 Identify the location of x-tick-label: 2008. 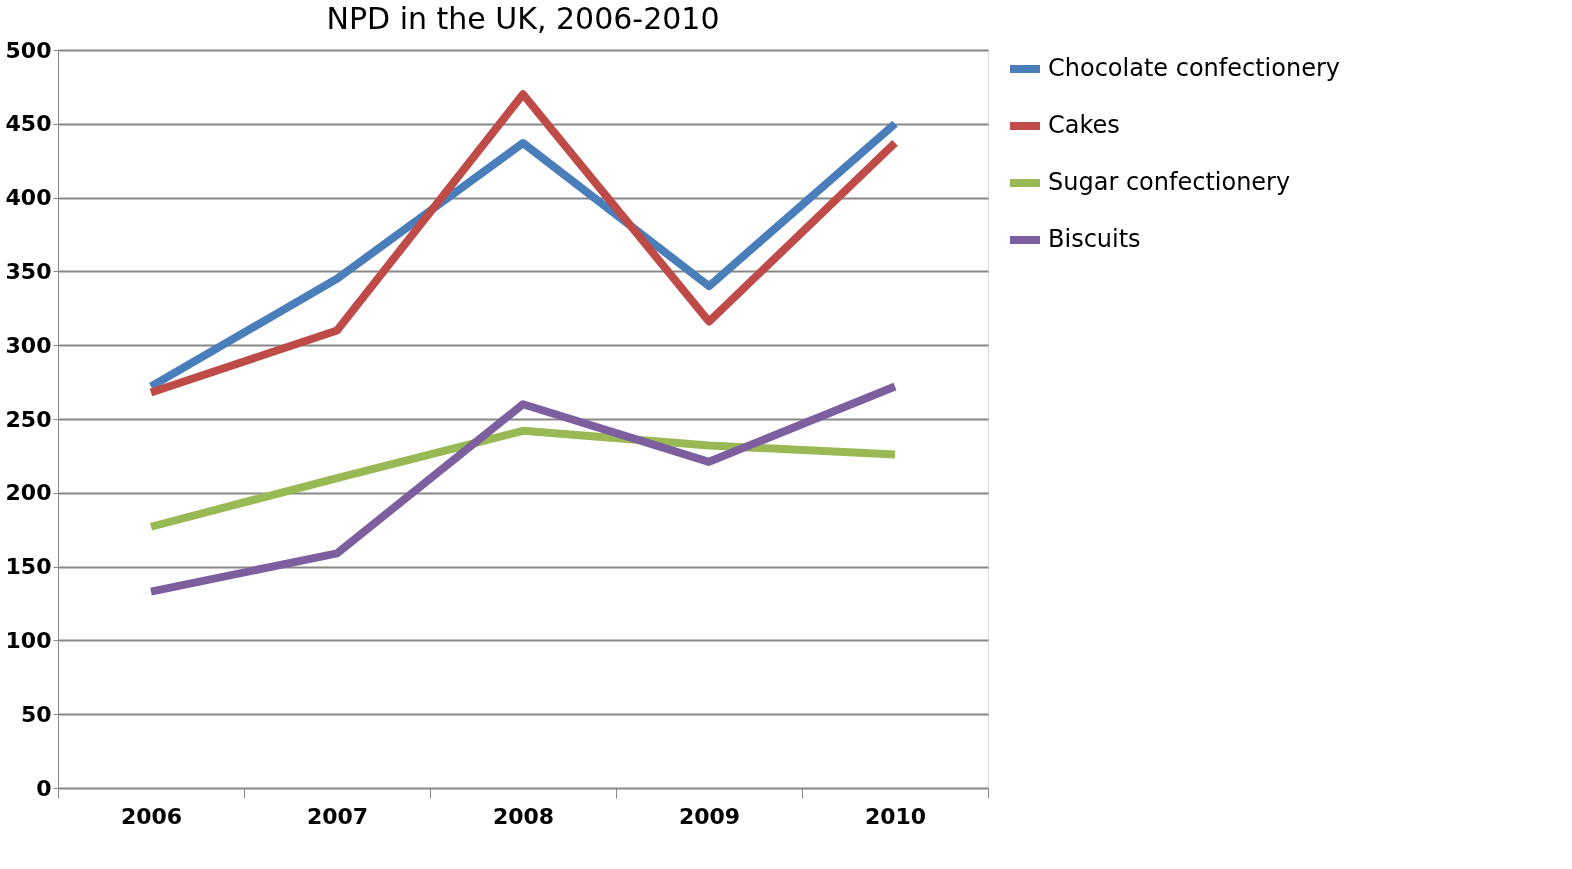
(523, 816).